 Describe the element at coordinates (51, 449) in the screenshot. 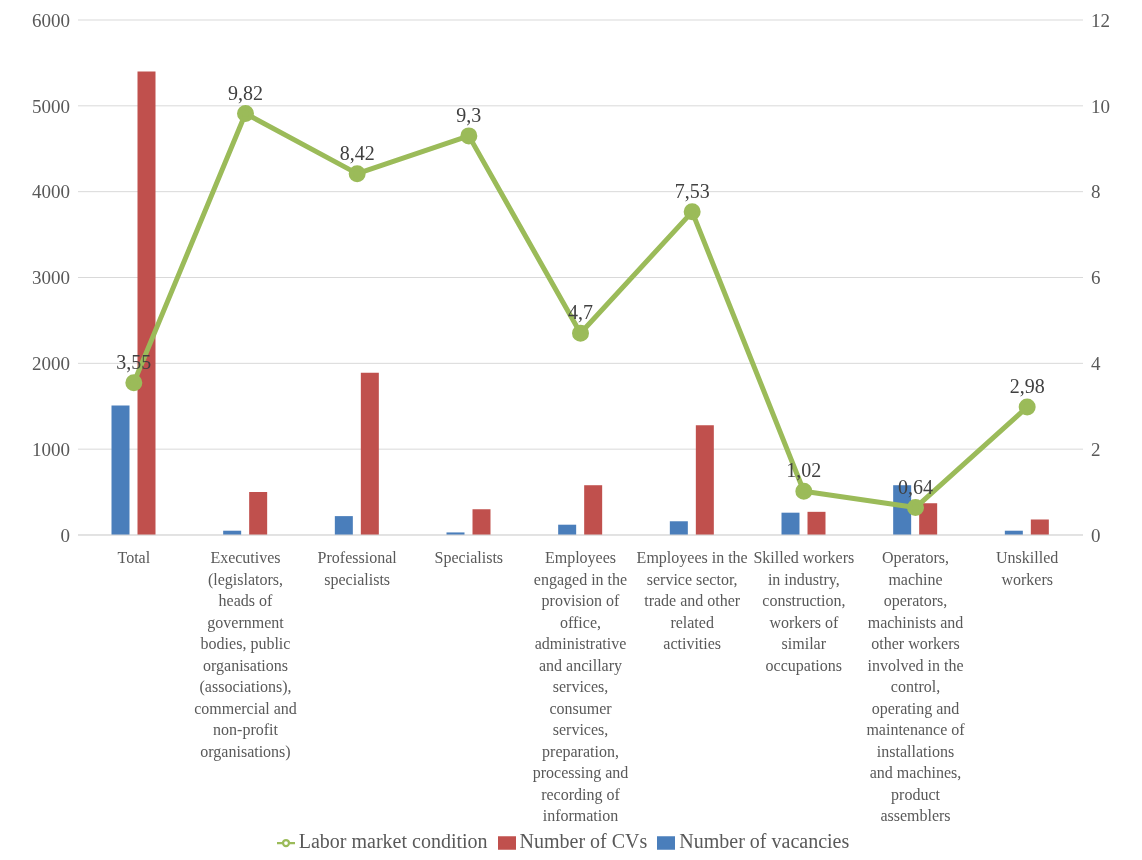

I see `y-tick-label: 1000` at that location.